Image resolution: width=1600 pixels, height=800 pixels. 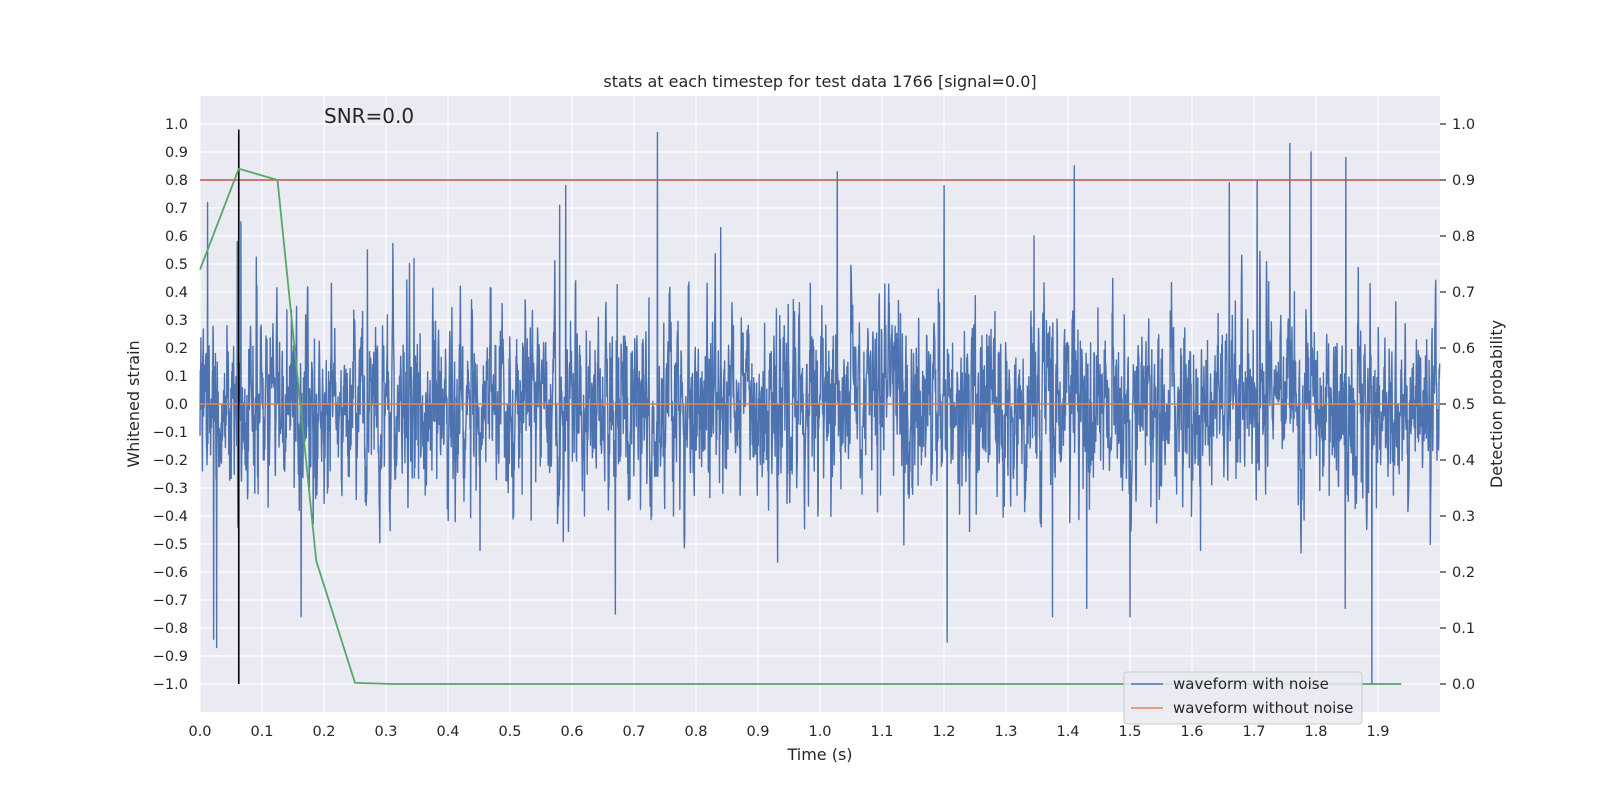 What do you see at coordinates (176, 153) in the screenshot?
I see `y-tick-label: 0.9` at bounding box center [176, 153].